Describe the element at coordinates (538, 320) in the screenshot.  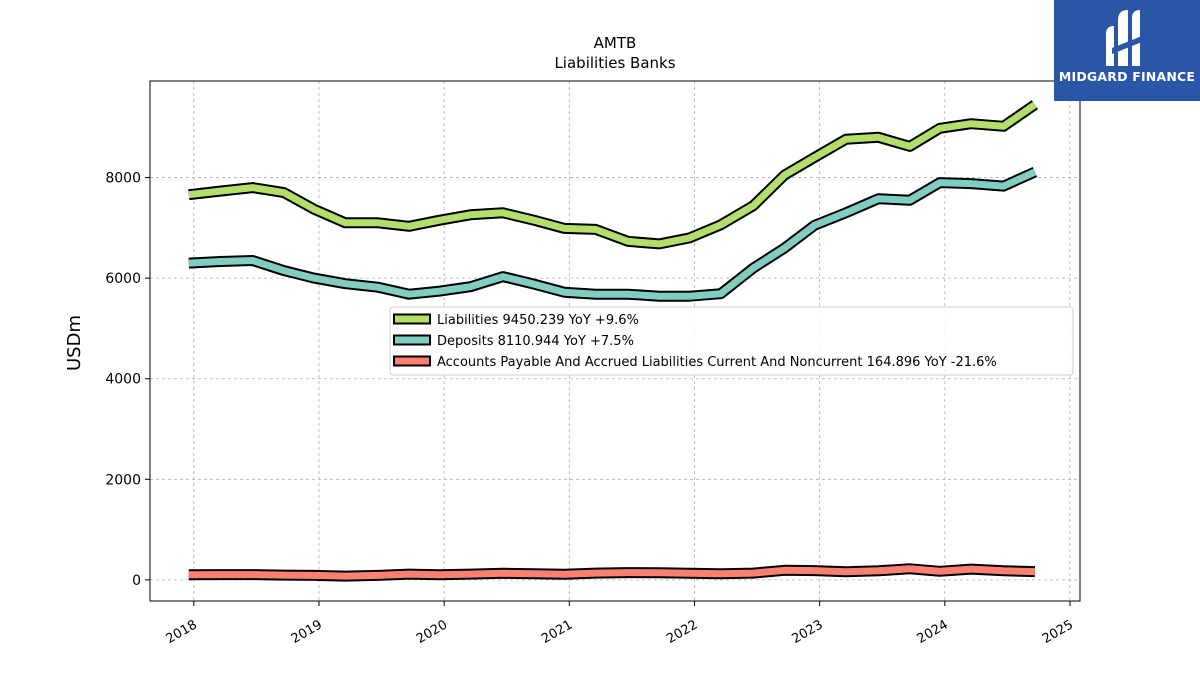
I see `legend-label-0: Liabilities 9450.239 YoY +9.6%` at that location.